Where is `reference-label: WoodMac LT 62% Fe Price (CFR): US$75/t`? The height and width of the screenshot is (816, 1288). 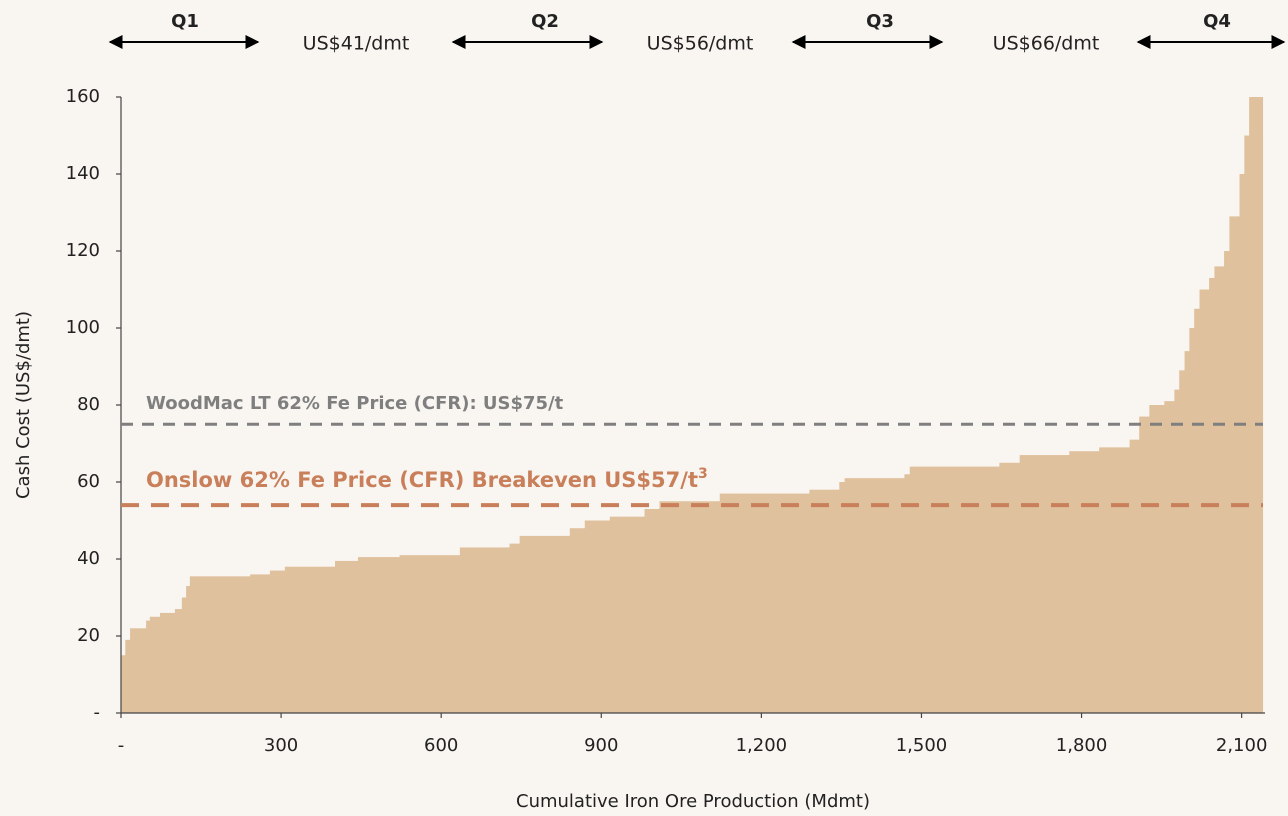
reference-label: WoodMac LT 62% Fe Price (CFR): US$75/t is located at coordinates (355, 403).